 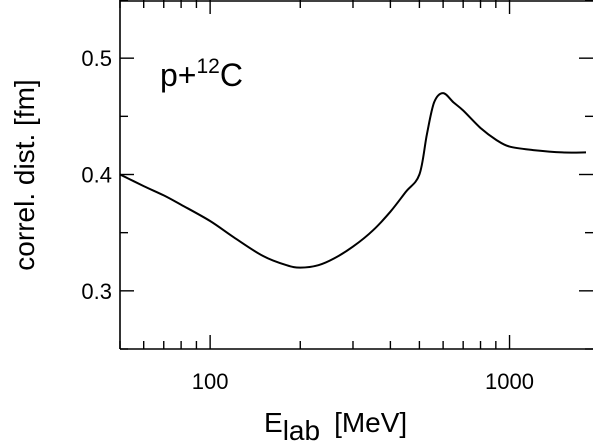 What do you see at coordinates (96, 175) in the screenshot?
I see `y-tick-label: 0.4` at bounding box center [96, 175].